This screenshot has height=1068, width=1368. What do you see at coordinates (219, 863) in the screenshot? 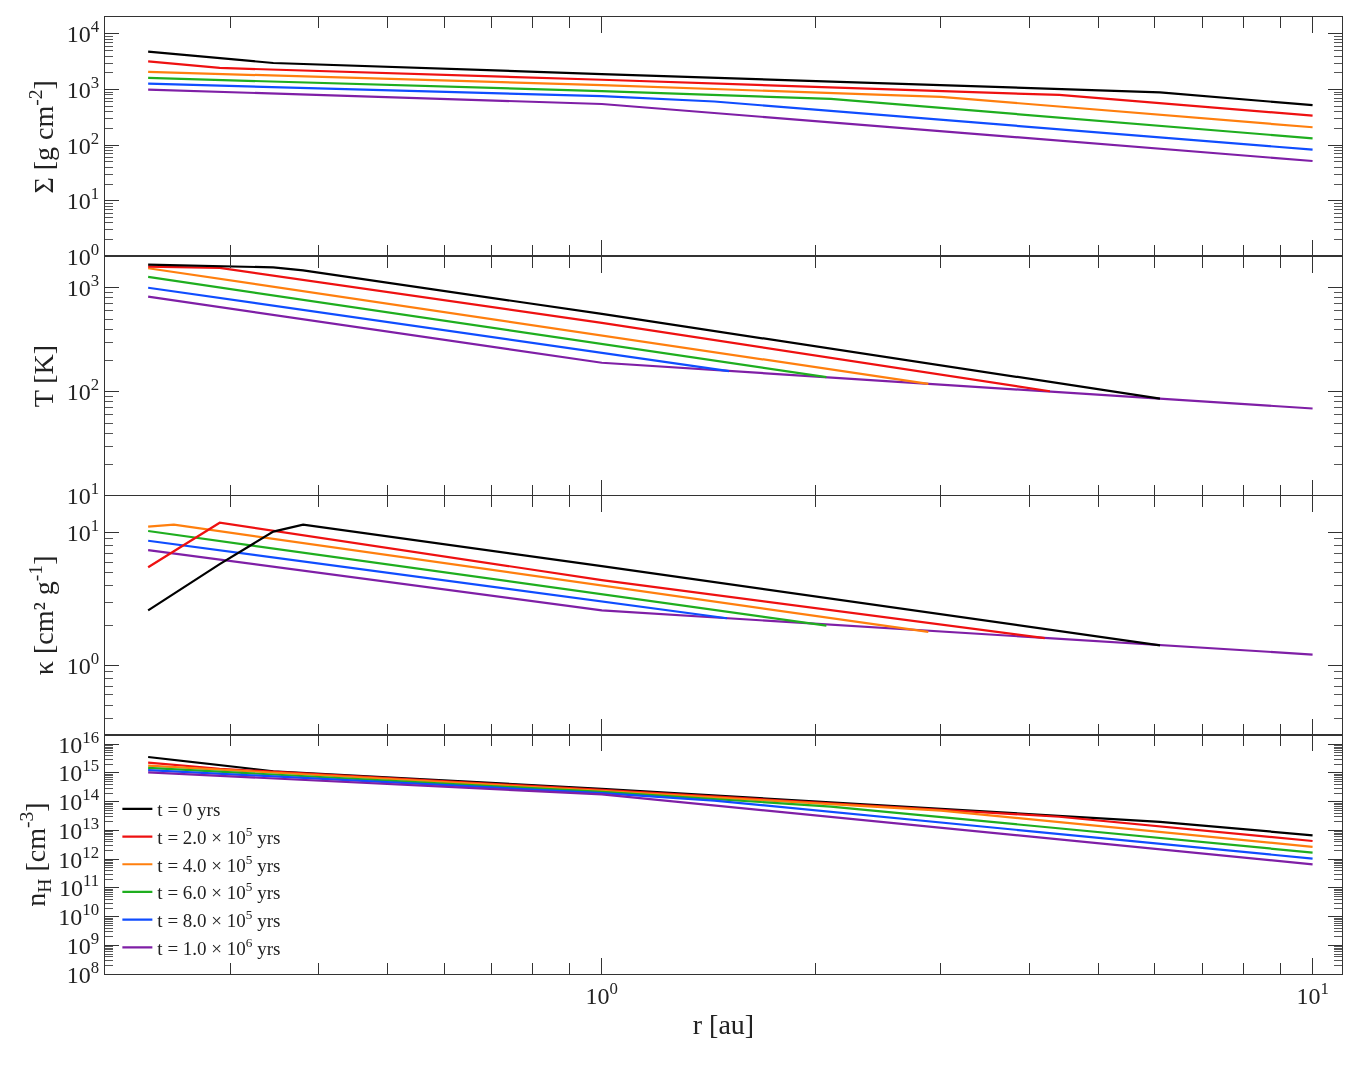
I see `legend-label: t = 4.0 × 10$^{5}$ yrs` at bounding box center [219, 863].